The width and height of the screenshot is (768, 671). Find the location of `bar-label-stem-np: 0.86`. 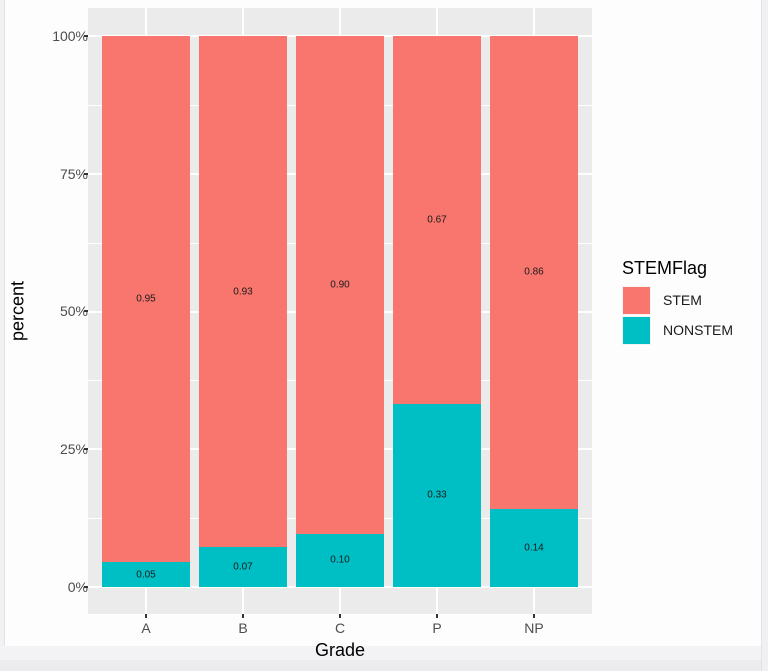

bar-label-stem-np: 0.86 is located at coordinates (534, 272).